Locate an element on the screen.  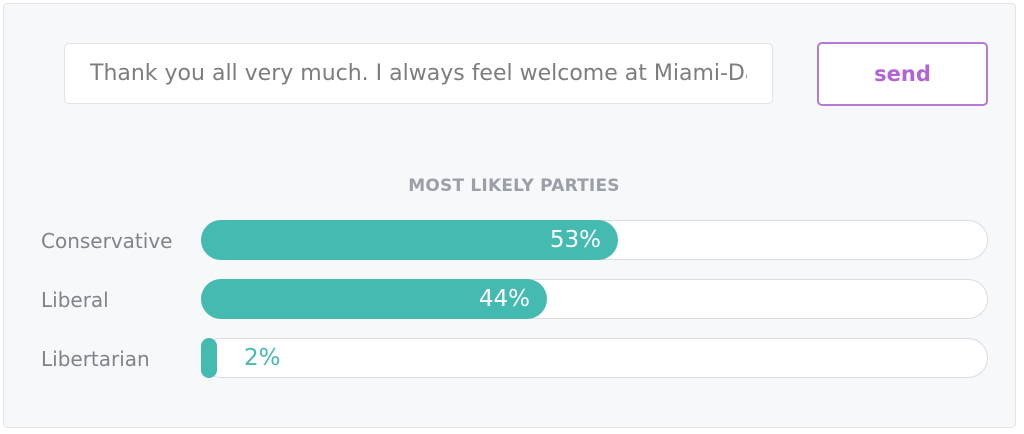
party-bar-track: 44% is located at coordinates (594, 299).